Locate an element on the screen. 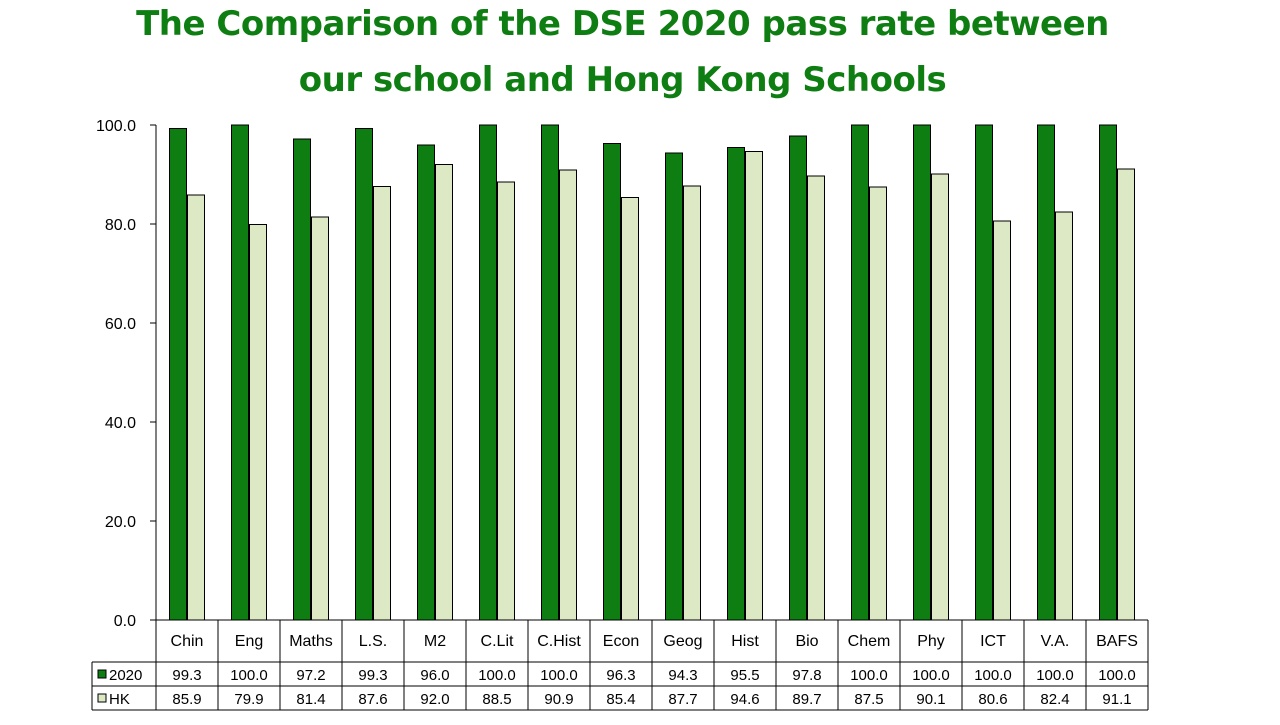 The image size is (1280, 725). bar-hk-chin is located at coordinates (196, 407).